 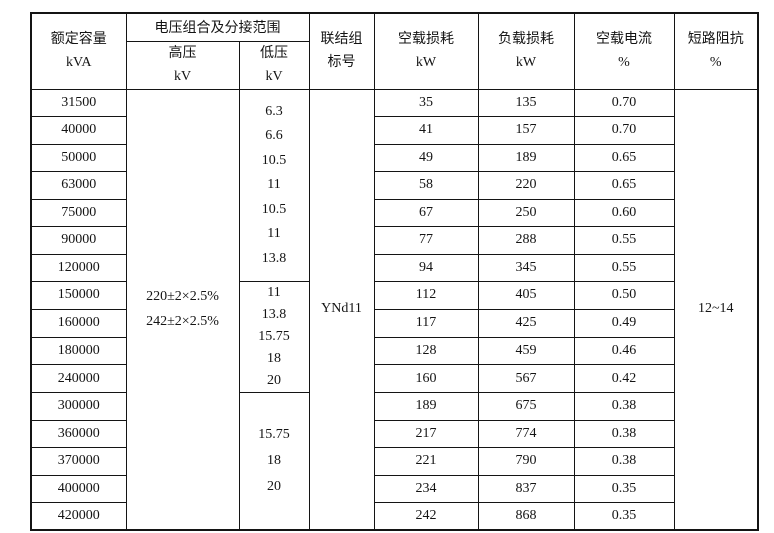 I want to click on no-load-loss-cell: 234, so click(x=426, y=488).